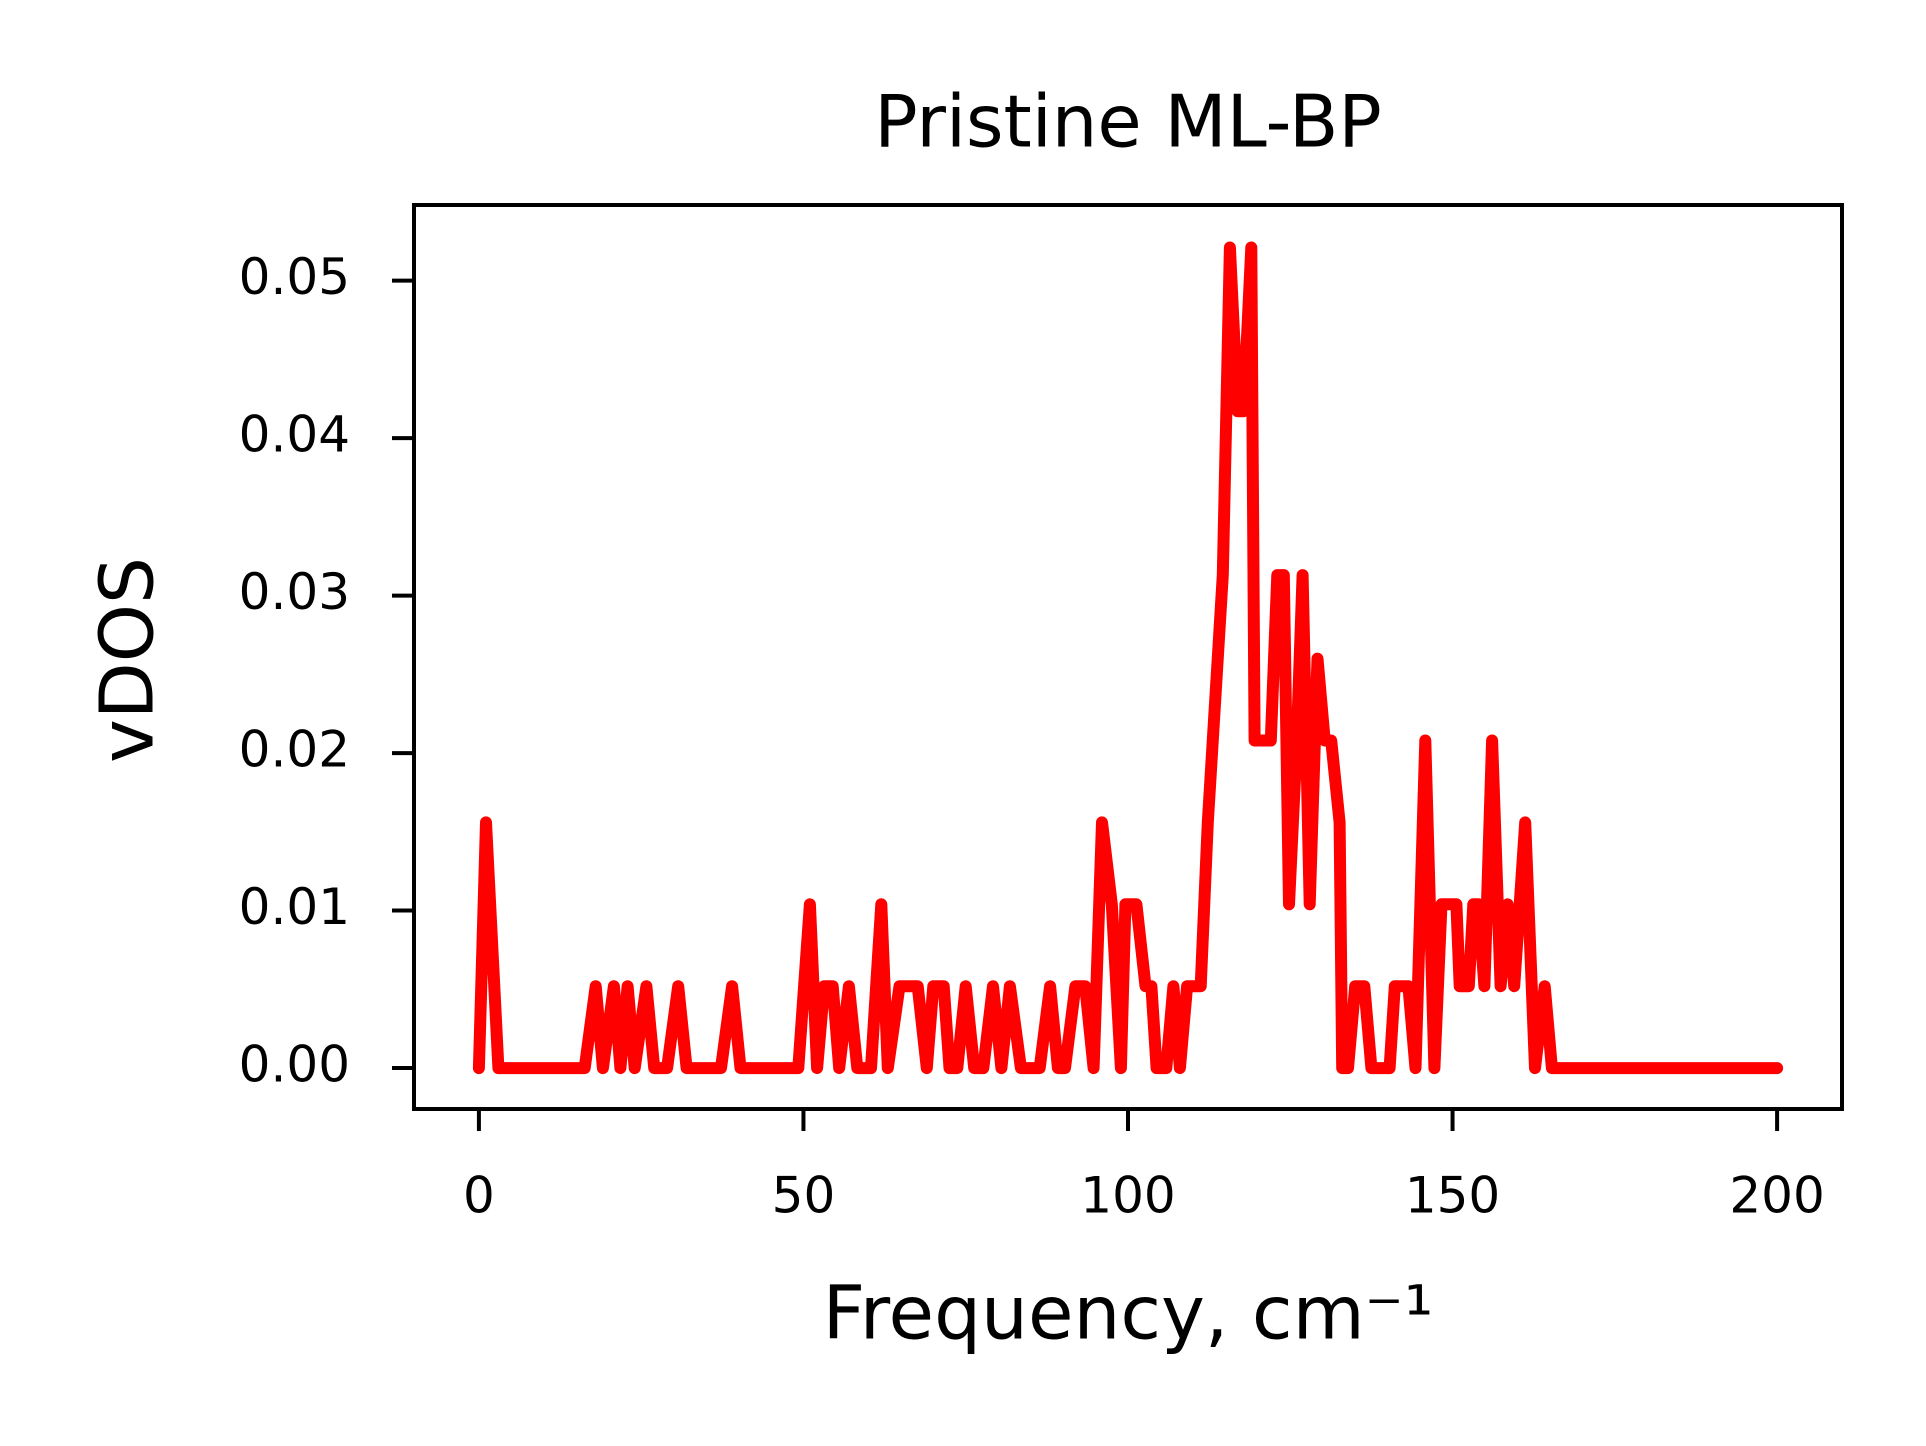  What do you see at coordinates (294, 907) in the screenshot?
I see `y-tick-label: 0.01` at bounding box center [294, 907].